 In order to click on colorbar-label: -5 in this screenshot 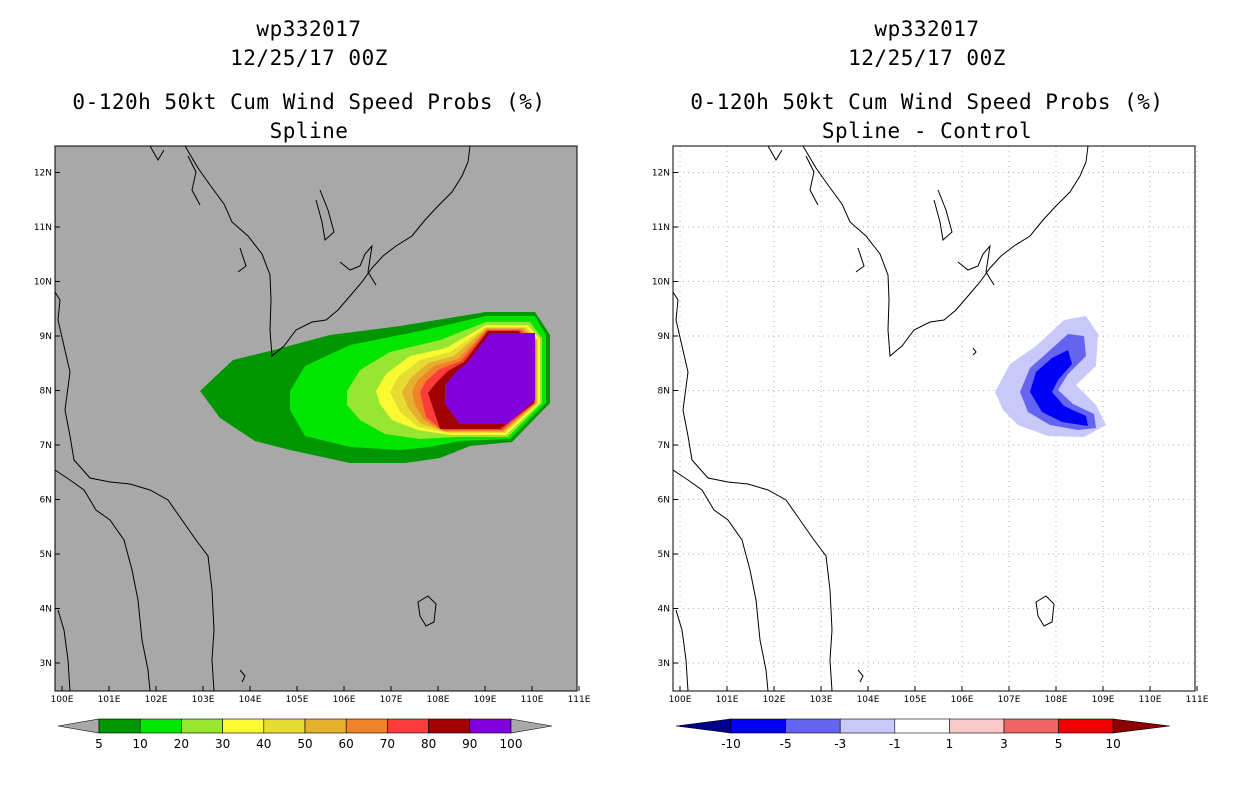, I will do `click(786, 744)`.